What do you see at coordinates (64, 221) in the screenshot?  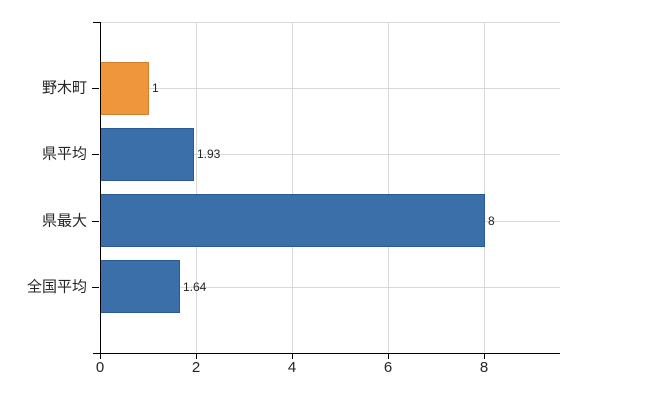 I see `category-label: 県最大` at bounding box center [64, 221].